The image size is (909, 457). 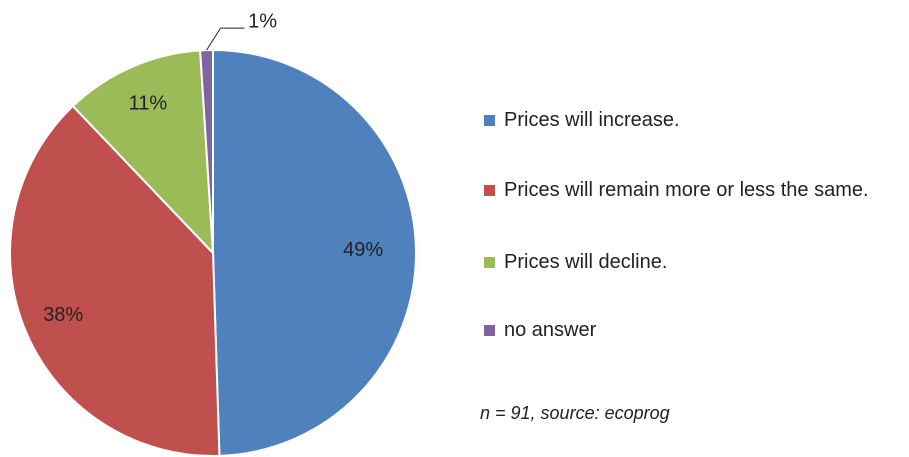 I want to click on data-label: 38%, so click(x=63, y=315).